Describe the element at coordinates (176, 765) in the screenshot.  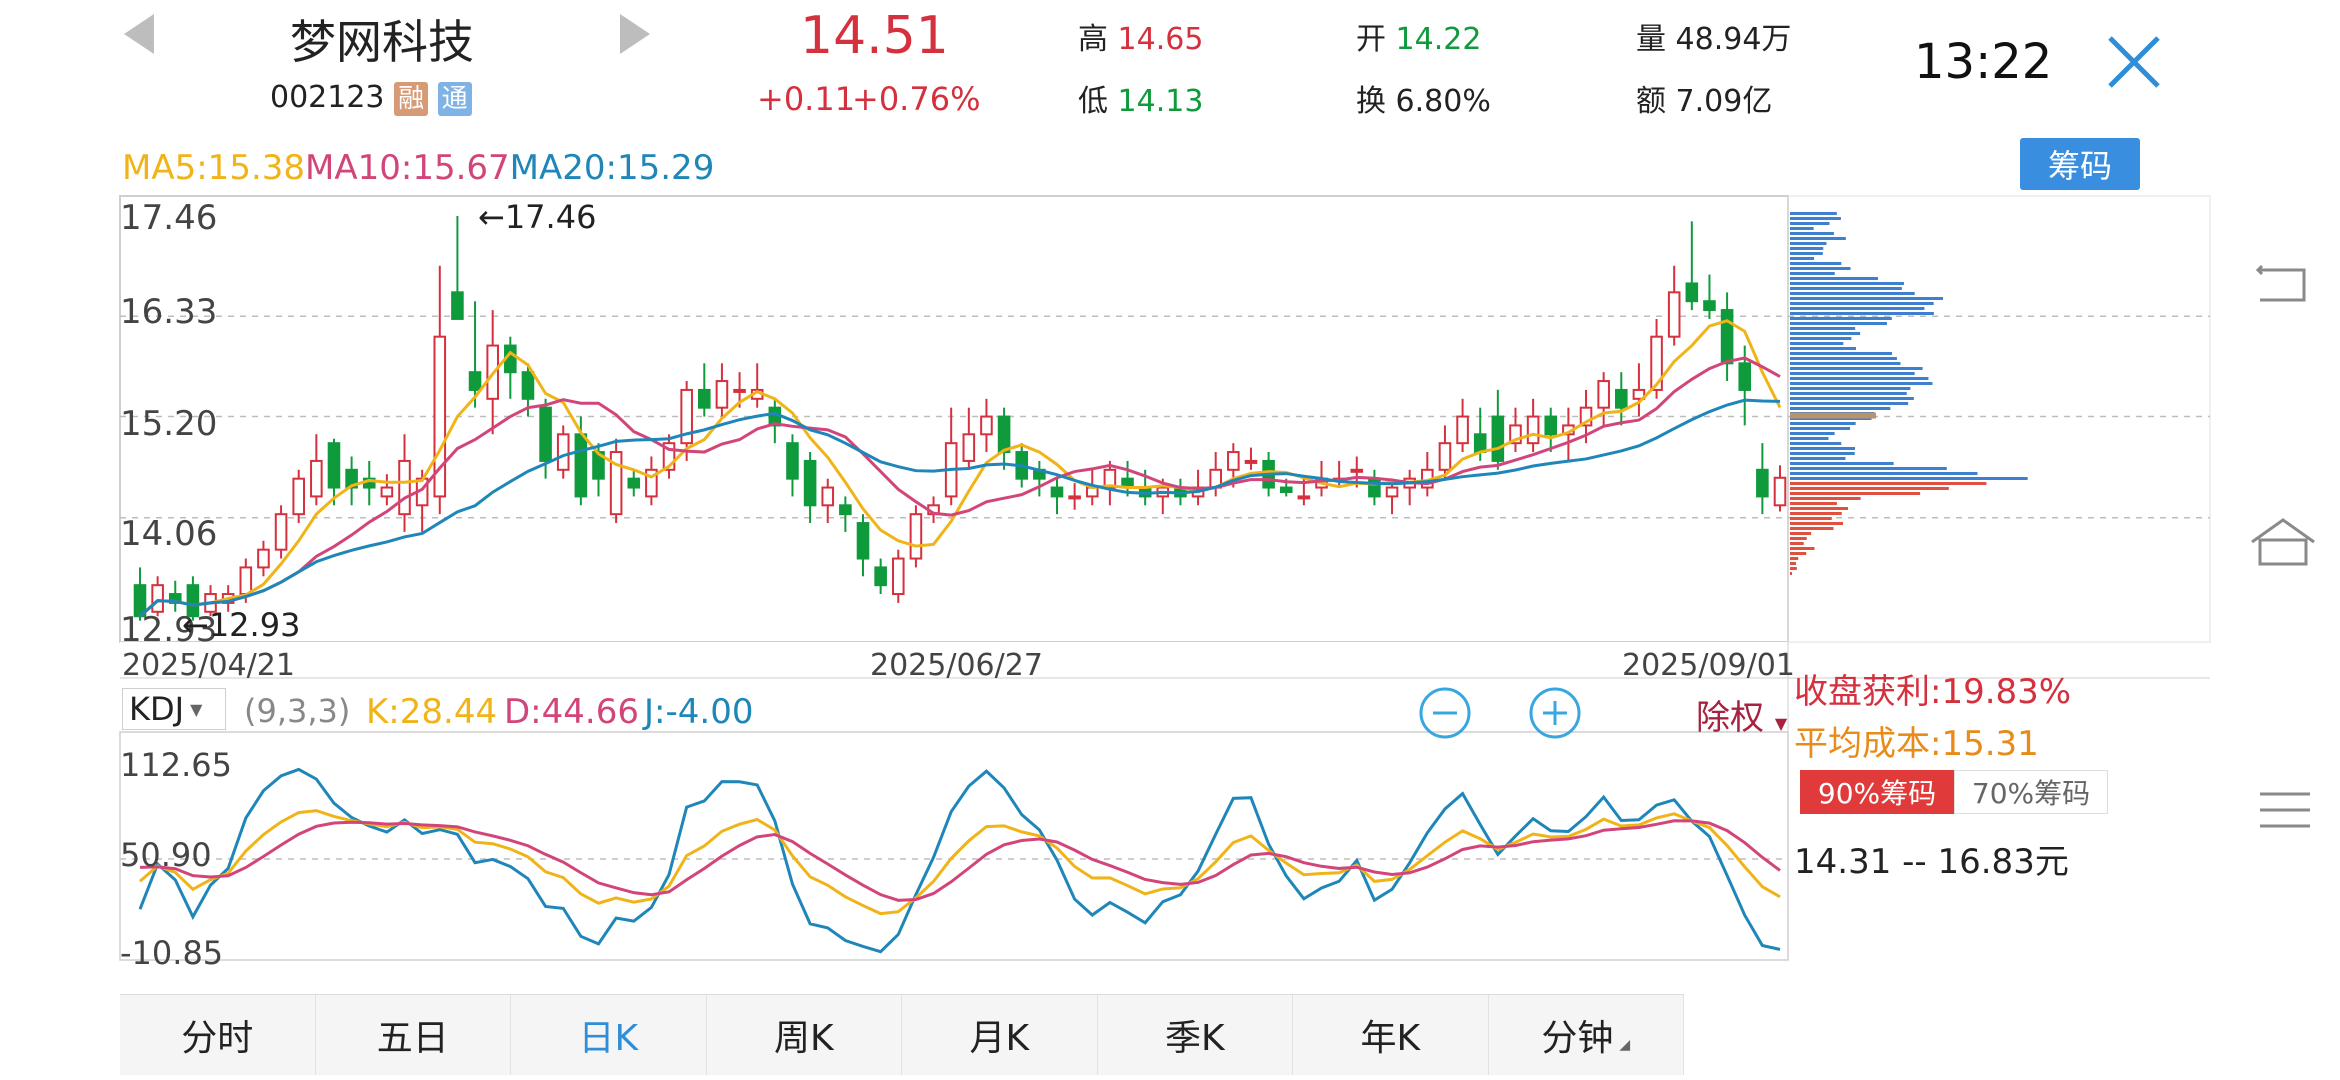
I see `kdj-axis-label: 112.65` at that location.